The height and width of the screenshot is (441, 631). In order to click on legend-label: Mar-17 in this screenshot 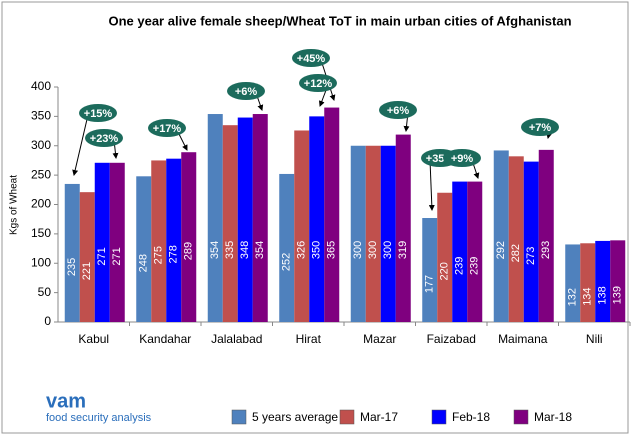, I will do `click(379, 417)`.